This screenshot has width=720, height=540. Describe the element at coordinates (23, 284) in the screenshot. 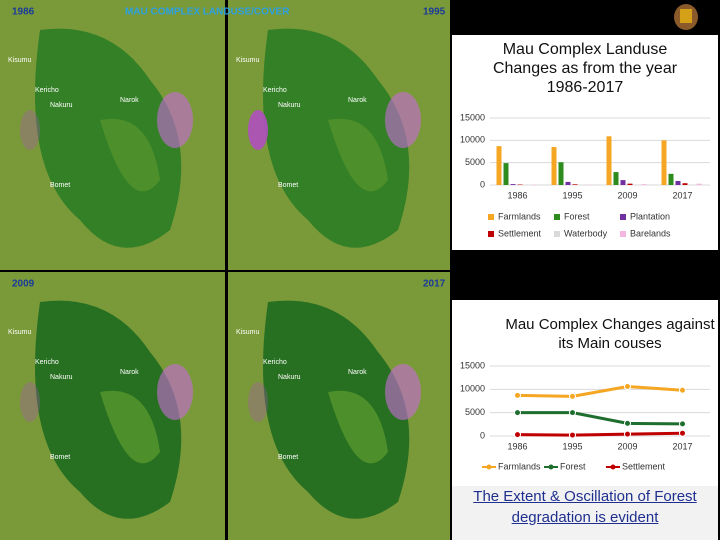

I see `map-year: 2009` at that location.